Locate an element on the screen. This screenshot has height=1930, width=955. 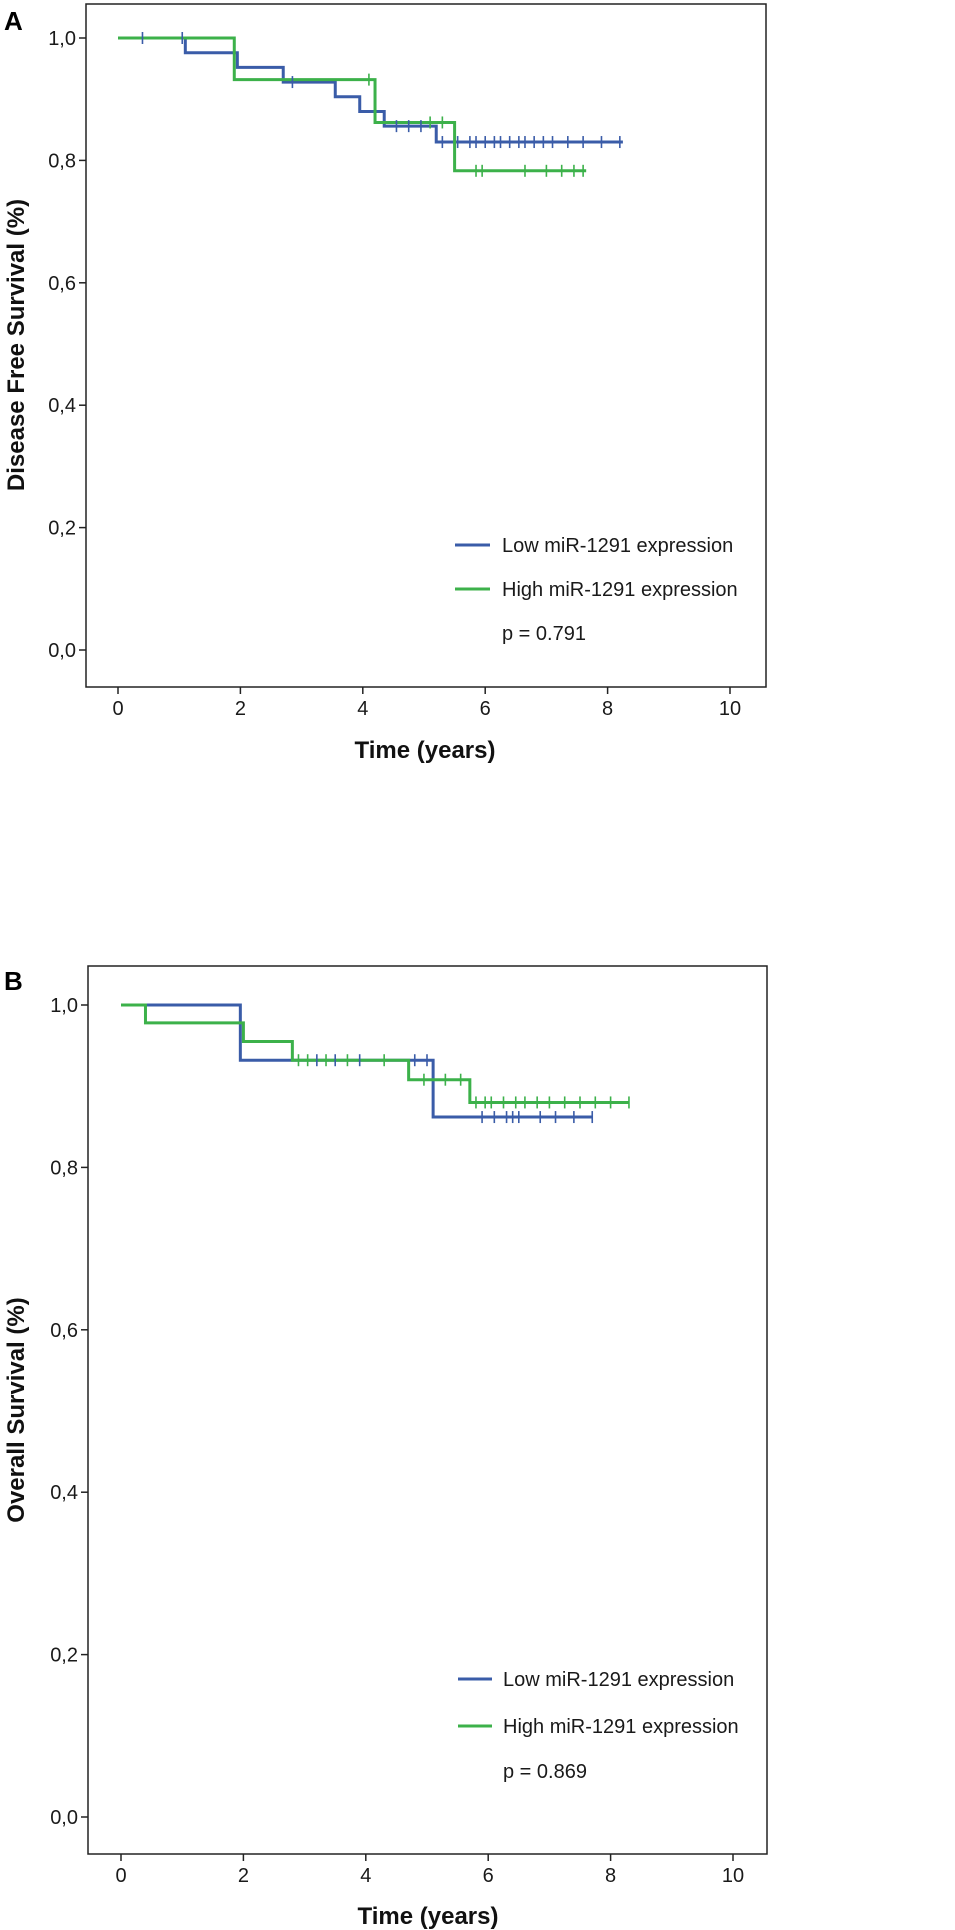
panel-label-b: B is located at coordinates (13, 981).